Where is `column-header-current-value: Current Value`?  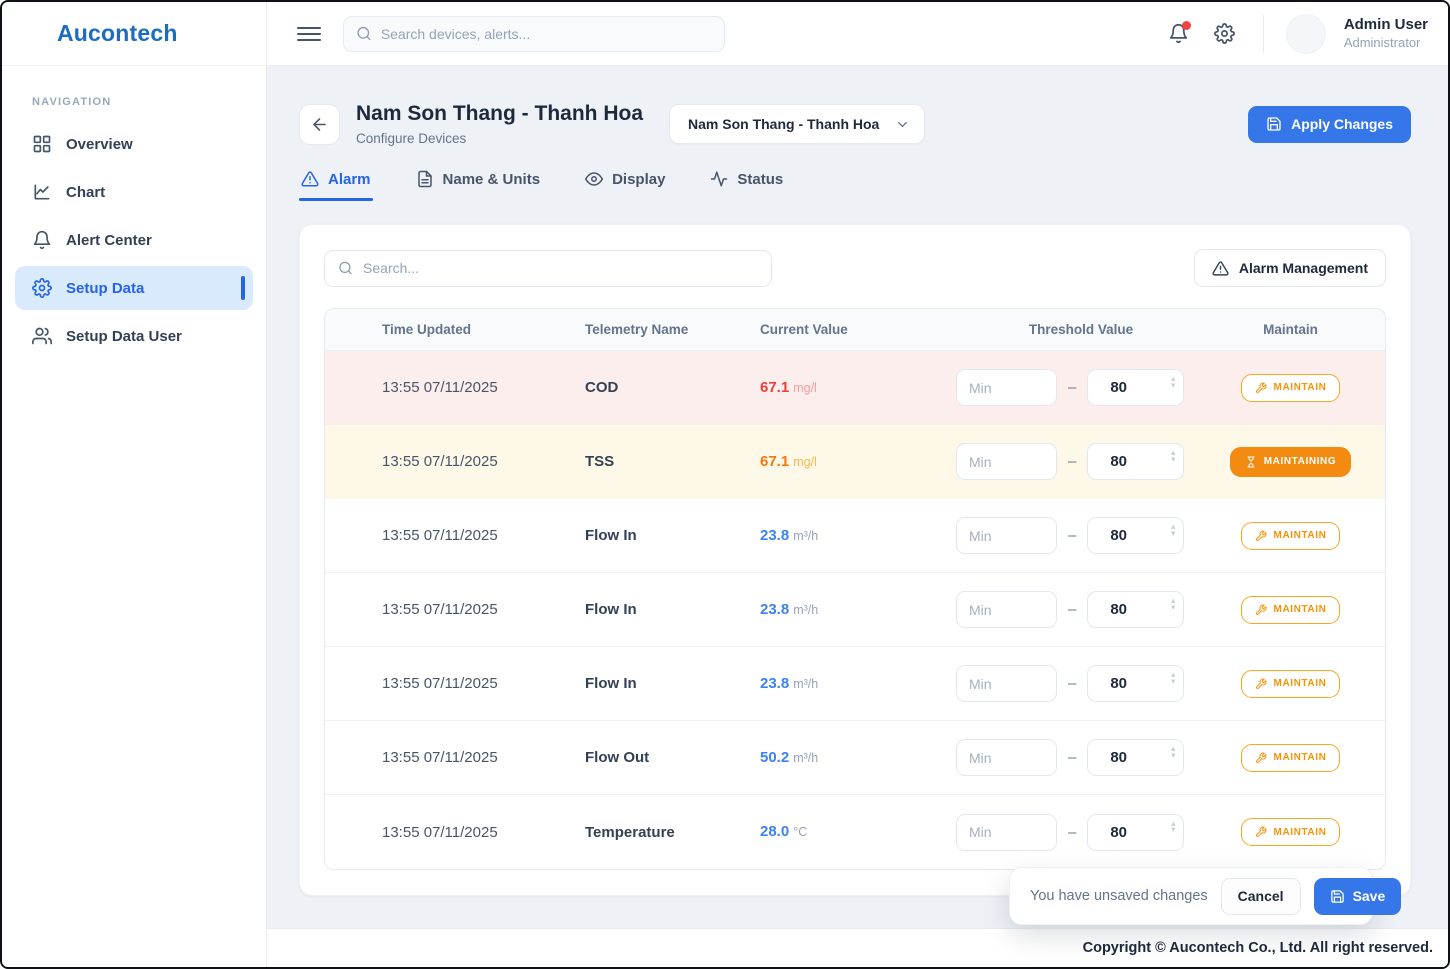 column-header-current-value: Current Value is located at coordinates (804, 329).